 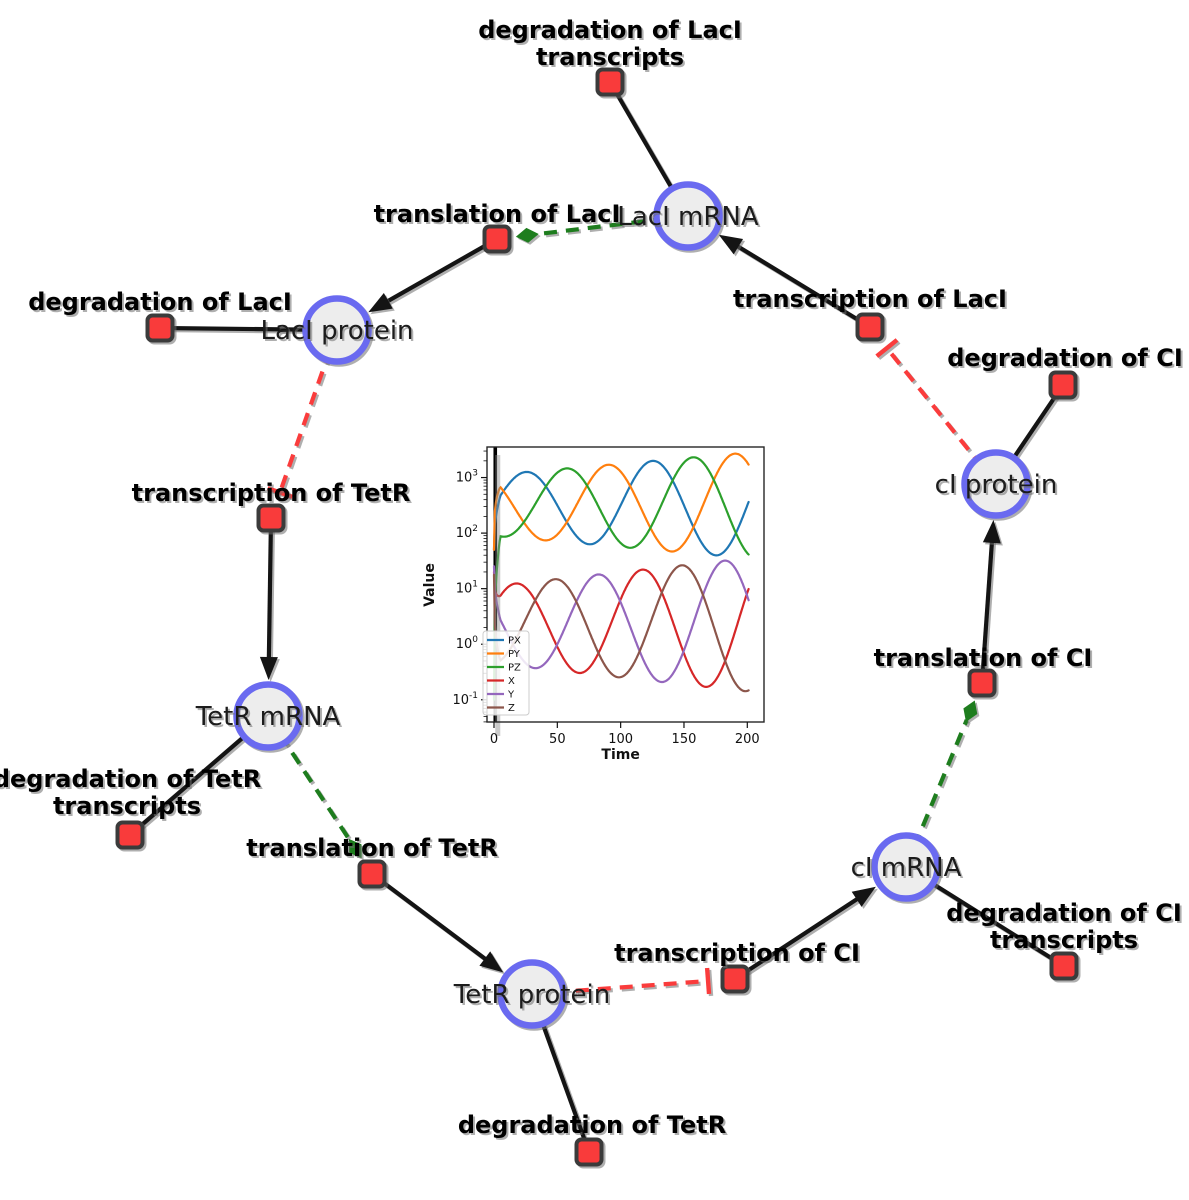 I want to click on series-line-X, so click(x=621, y=628).